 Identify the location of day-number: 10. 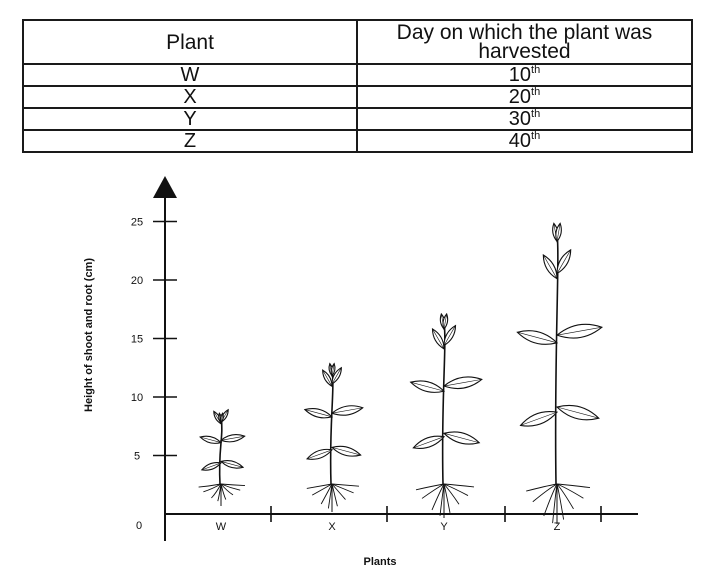
(520, 75).